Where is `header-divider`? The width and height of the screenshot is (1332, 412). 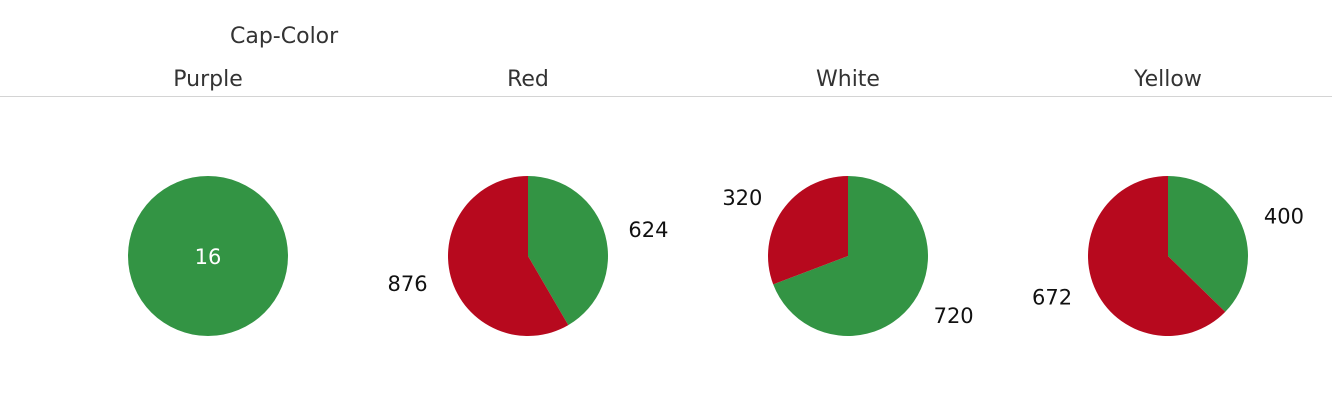
header-divider is located at coordinates (666, 96).